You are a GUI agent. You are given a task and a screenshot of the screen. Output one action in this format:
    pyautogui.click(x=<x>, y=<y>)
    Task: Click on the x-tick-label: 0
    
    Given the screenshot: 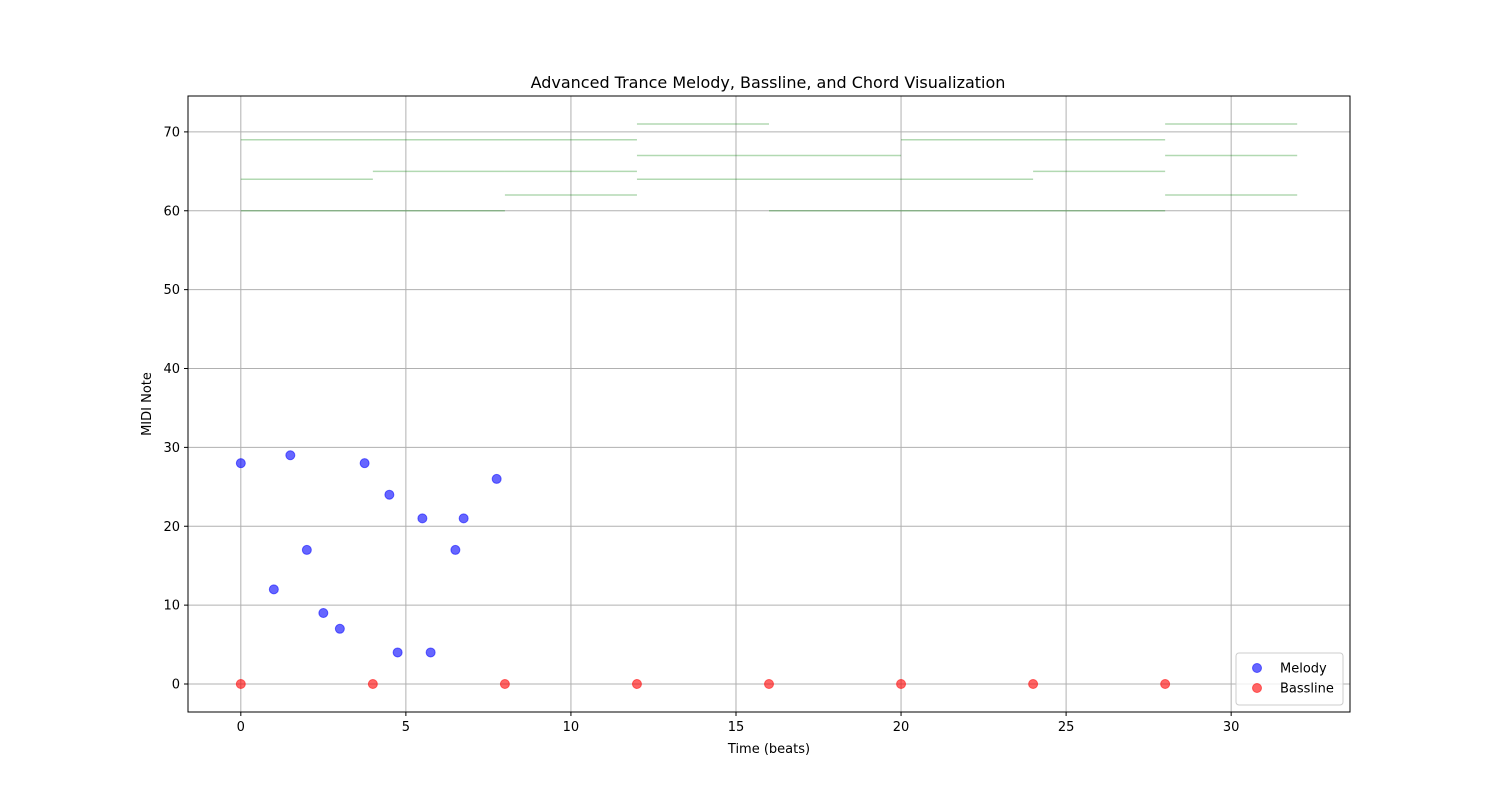 What is the action you would take?
    pyautogui.click(x=241, y=727)
    